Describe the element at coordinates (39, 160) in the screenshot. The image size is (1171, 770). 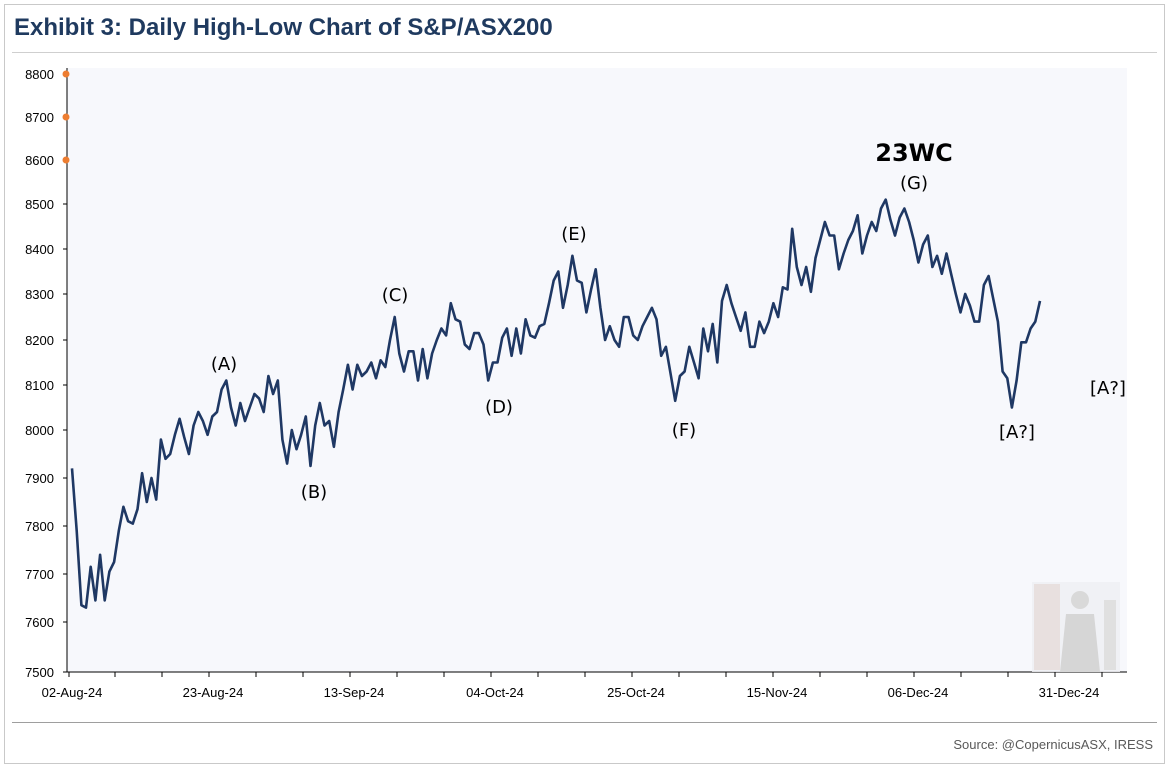
I see `y-tick-label: 8600` at that location.